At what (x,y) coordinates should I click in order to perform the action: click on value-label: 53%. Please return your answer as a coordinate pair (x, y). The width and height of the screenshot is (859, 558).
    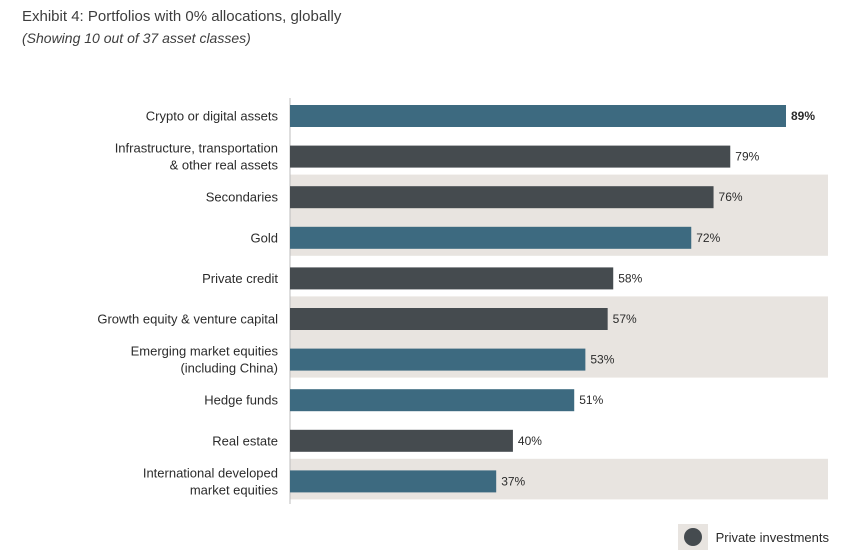
    Looking at the image, I should click on (602, 360).